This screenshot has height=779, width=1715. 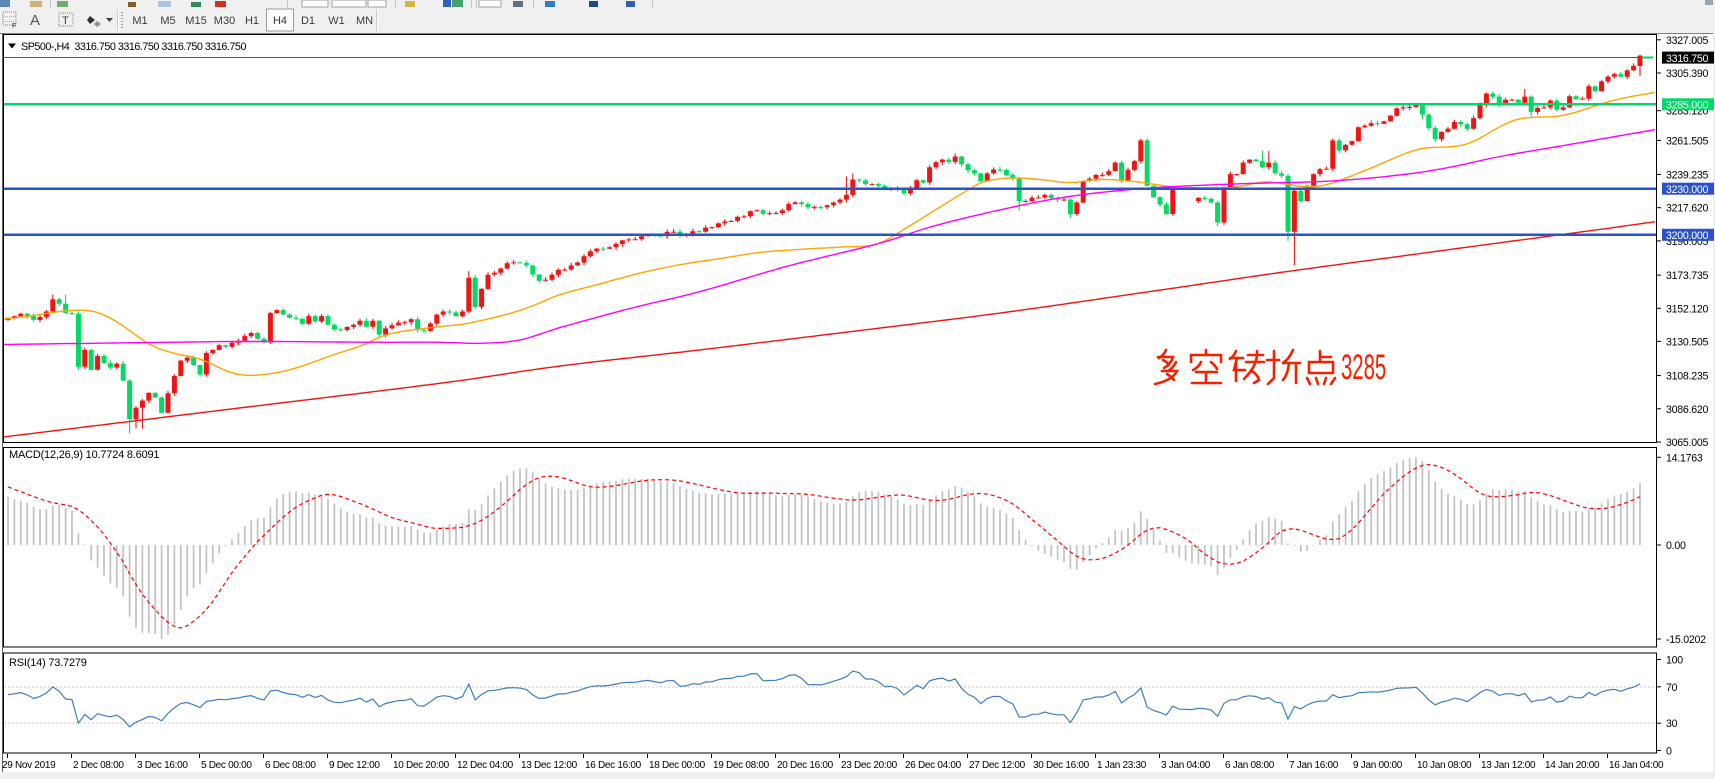 I want to click on svg-text: H4, so click(x=280, y=21).